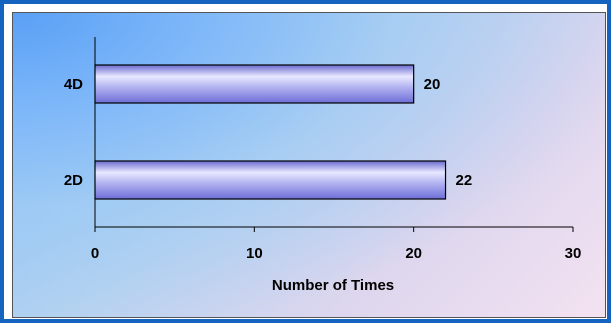 The width and height of the screenshot is (611, 323). I want to click on x-tick-label: 0, so click(95, 253).